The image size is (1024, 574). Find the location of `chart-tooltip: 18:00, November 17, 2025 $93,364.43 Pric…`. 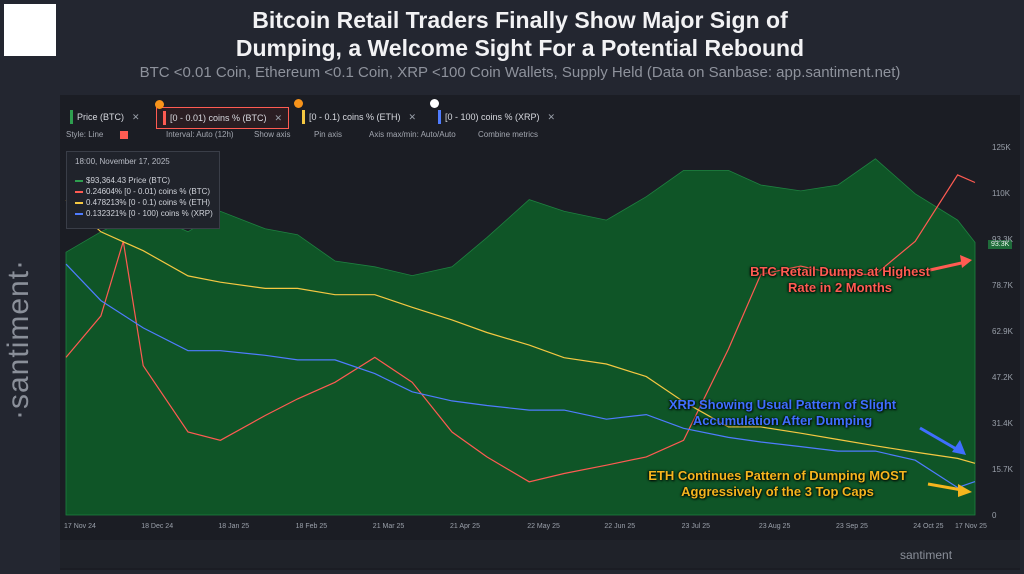

chart-tooltip: 18:00, November 17, 2025 $93,364.43 Pric… is located at coordinates (143, 190).